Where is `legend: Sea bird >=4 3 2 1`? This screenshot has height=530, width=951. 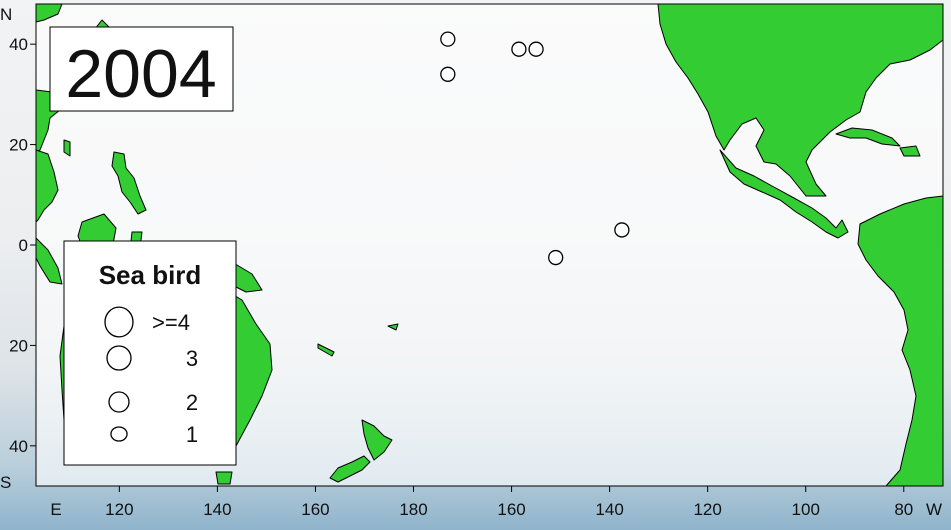 legend: Sea bird >=4 3 2 1 is located at coordinates (150, 353).